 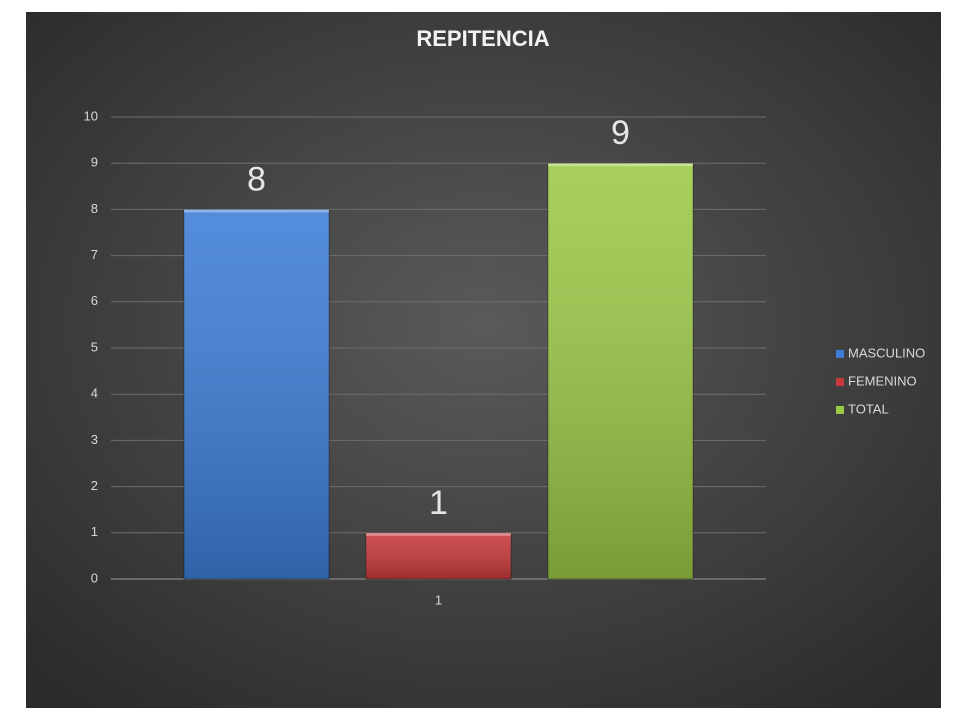 I want to click on y-tick-label: 10, so click(x=91, y=115).